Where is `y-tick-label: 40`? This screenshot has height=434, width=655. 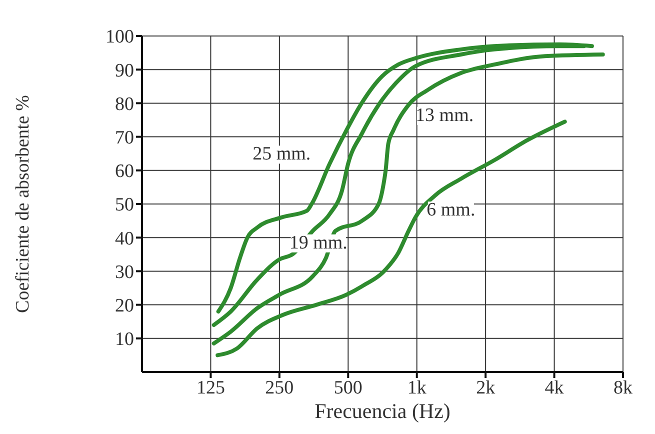
y-tick-label: 40 is located at coordinates (124, 239).